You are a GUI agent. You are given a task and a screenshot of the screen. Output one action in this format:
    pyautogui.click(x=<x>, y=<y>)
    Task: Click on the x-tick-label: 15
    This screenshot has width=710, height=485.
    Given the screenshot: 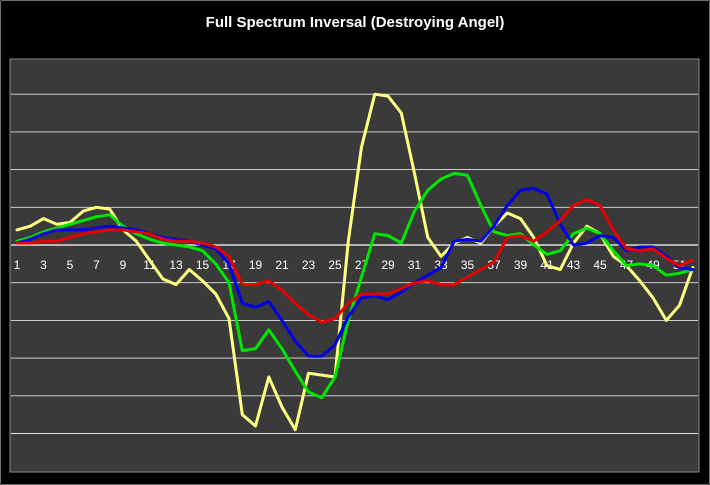 What is the action you would take?
    pyautogui.click(x=203, y=265)
    